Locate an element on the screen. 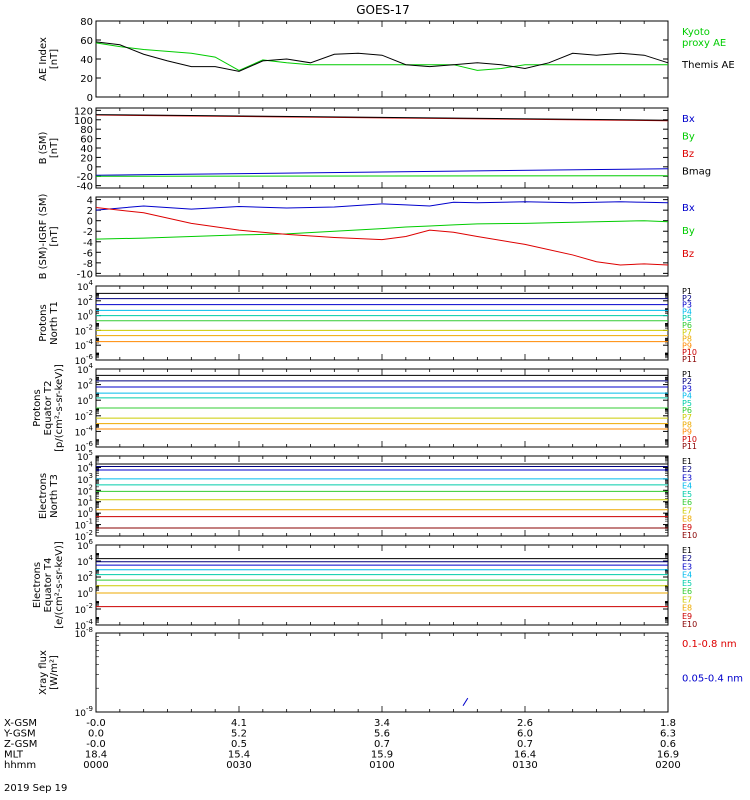 This screenshot has width=750, height=800. plot-title: GOES-17 is located at coordinates (383, 10).